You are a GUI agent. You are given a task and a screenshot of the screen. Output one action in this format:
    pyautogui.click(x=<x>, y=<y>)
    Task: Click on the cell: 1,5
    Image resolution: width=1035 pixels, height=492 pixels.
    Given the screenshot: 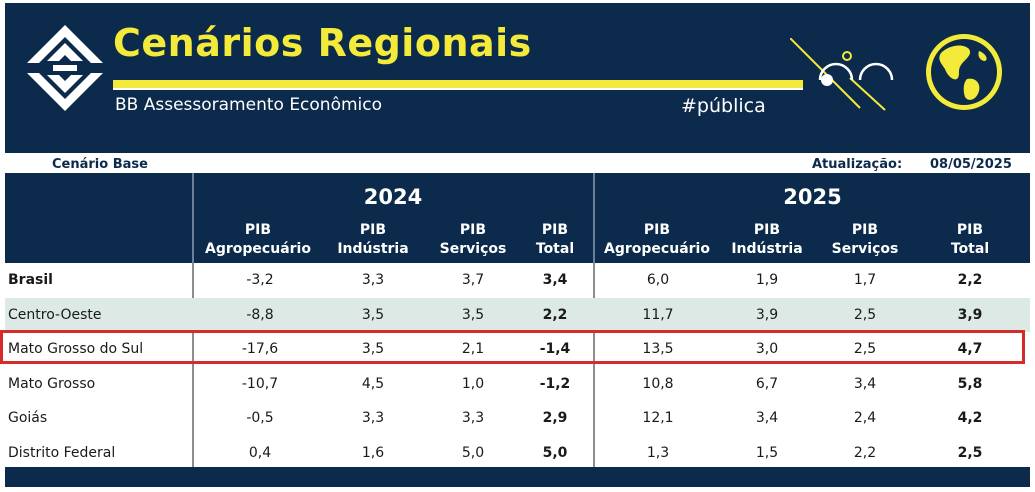 What is the action you would take?
    pyautogui.click(x=767, y=452)
    